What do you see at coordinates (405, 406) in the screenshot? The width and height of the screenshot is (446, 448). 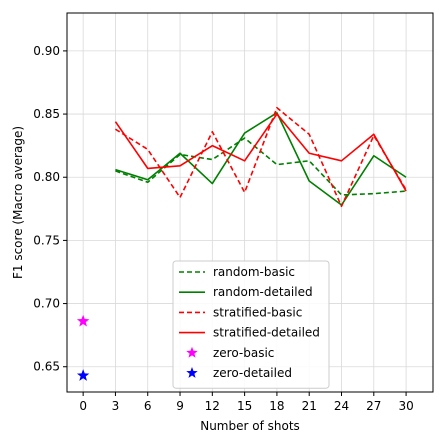 I see `x-tick-label: 30` at bounding box center [405, 406].